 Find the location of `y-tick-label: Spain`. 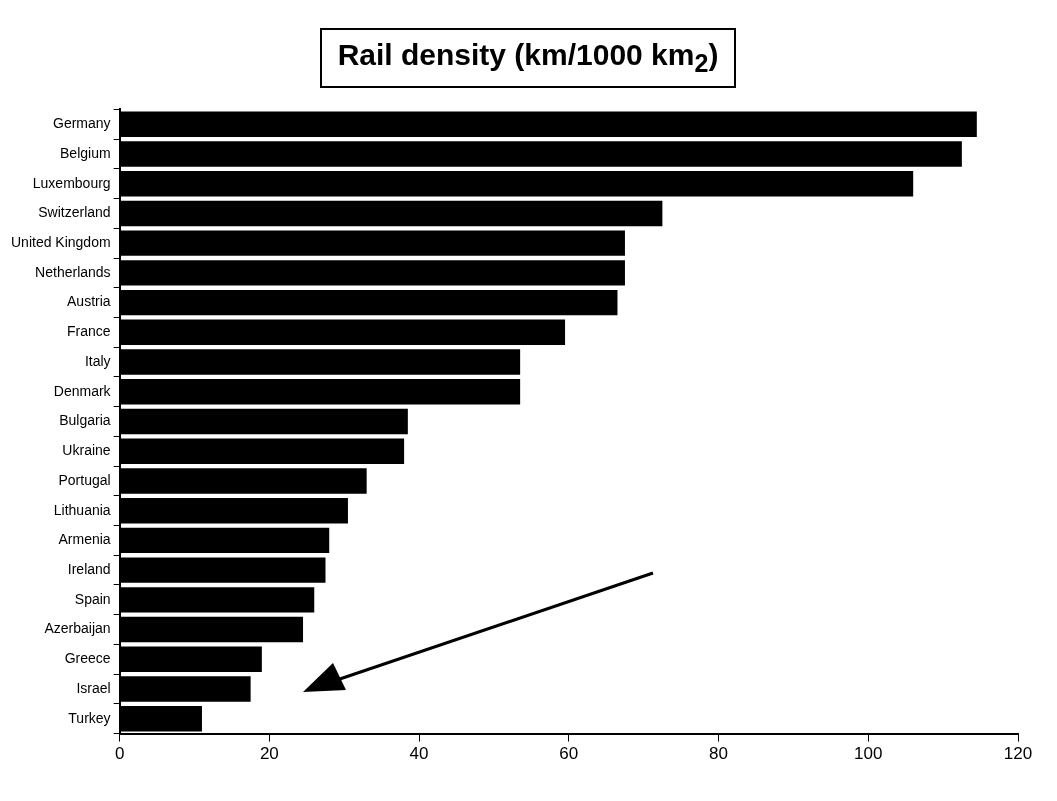

y-tick-label: Spain is located at coordinates (92, 598).